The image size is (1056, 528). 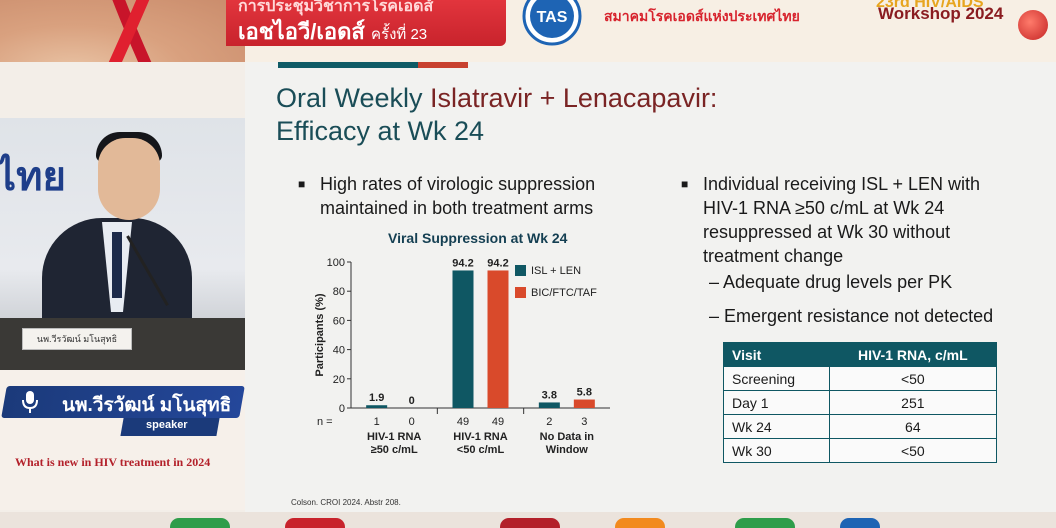 What do you see at coordinates (776, 378) in the screenshot?
I see `table-cell-visit: Screening` at bounding box center [776, 378].